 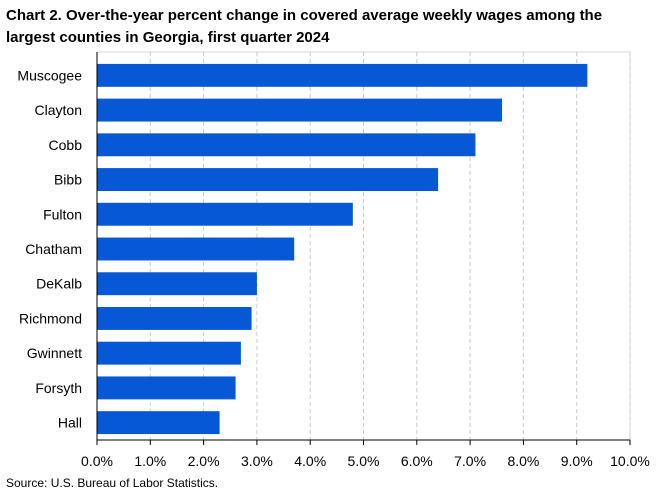 I want to click on bar-cobb, so click(x=286, y=145).